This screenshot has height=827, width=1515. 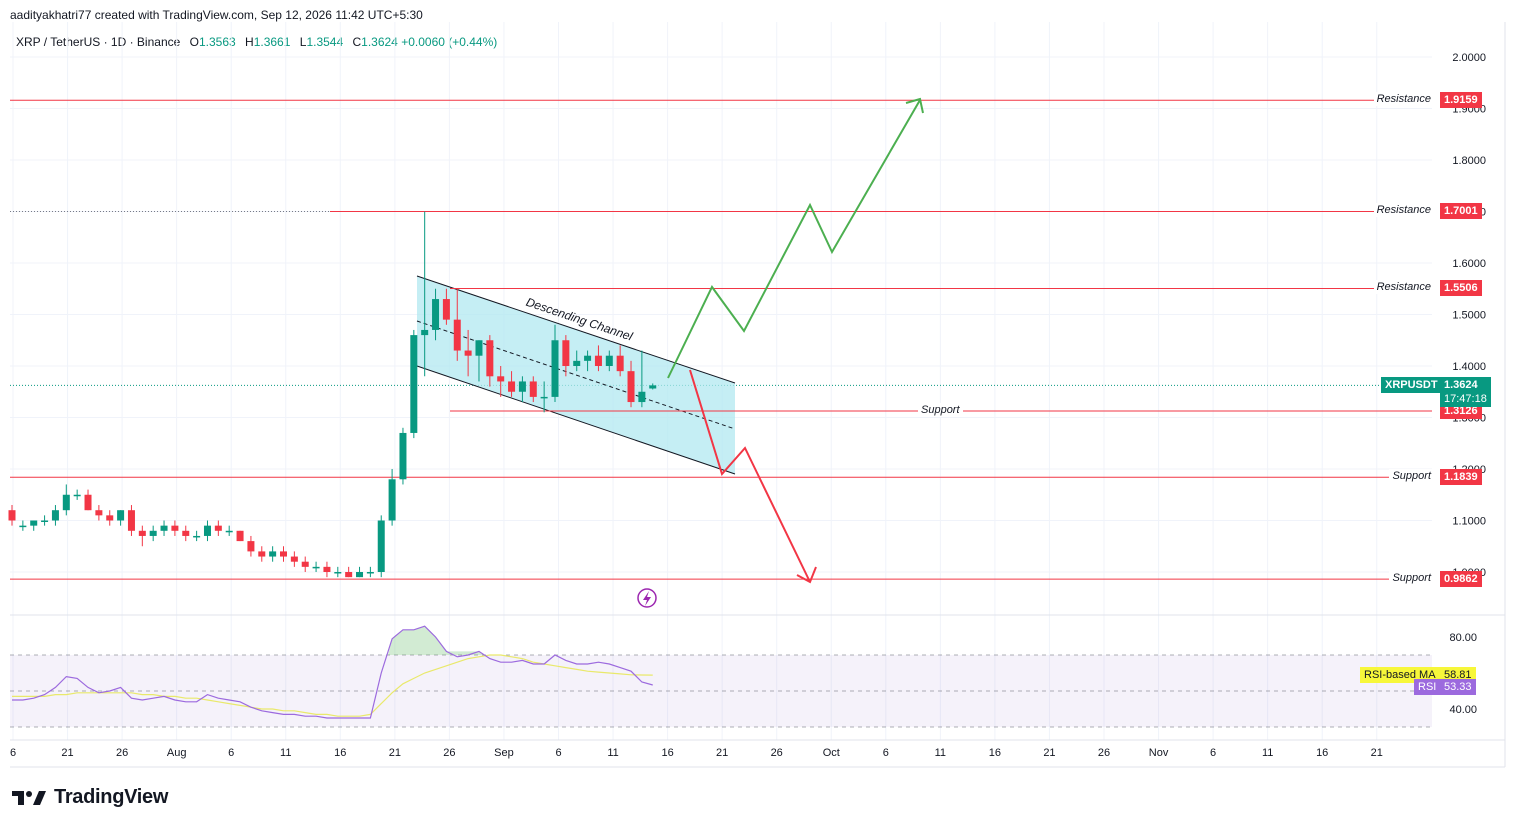 I want to click on descending-channel, so click(x=576, y=375).